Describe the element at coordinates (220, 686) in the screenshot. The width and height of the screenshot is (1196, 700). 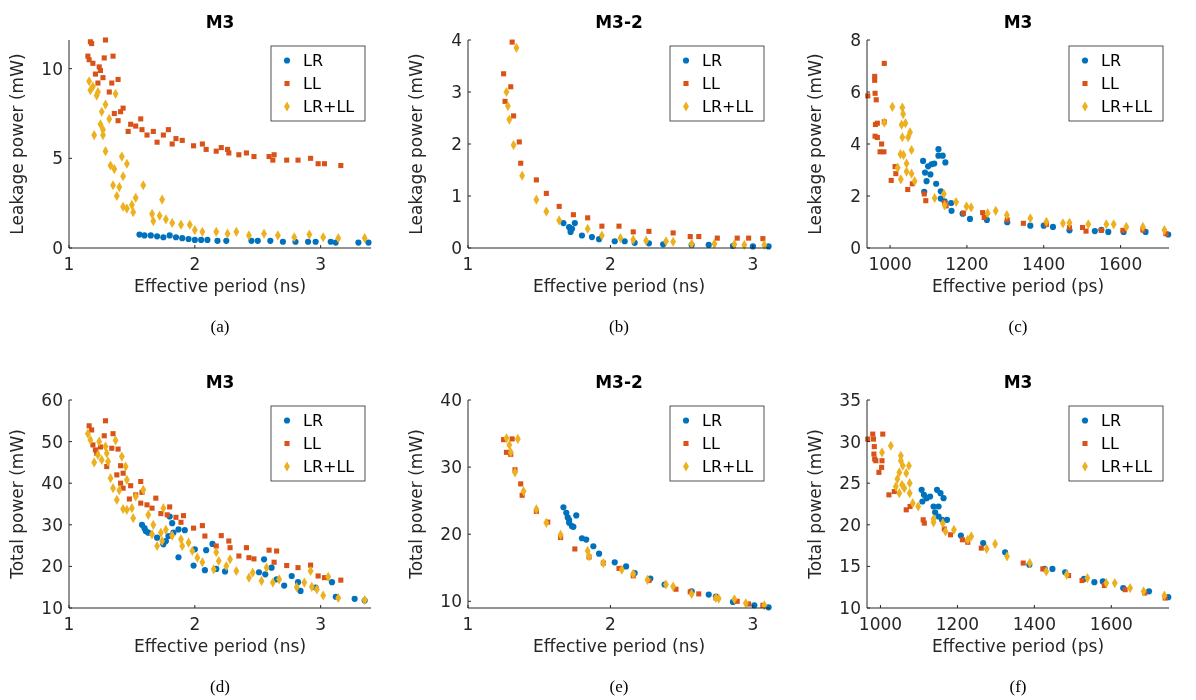
I see `text: (d)` at that location.